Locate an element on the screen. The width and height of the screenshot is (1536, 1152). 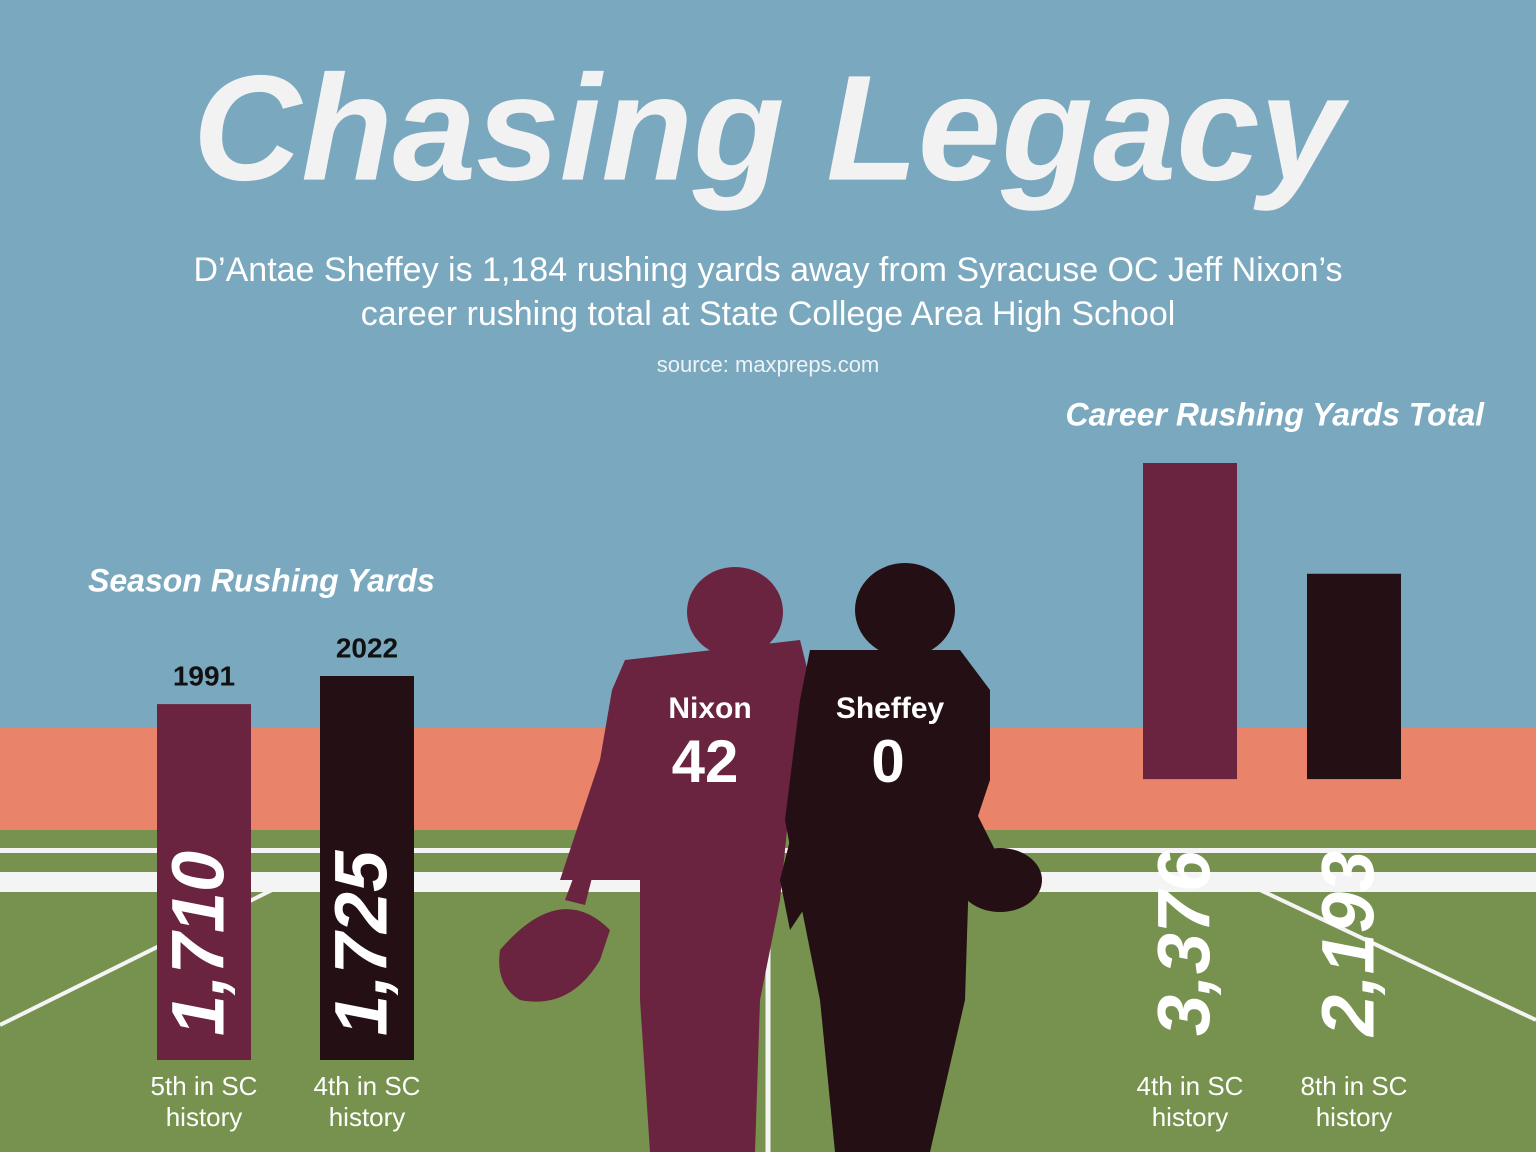
title: Chasing Legacy is located at coordinates (771, 128).